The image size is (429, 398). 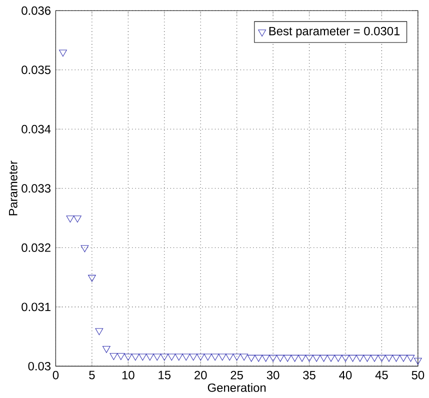 I want to click on x-tick-label: 10, so click(x=128, y=375).